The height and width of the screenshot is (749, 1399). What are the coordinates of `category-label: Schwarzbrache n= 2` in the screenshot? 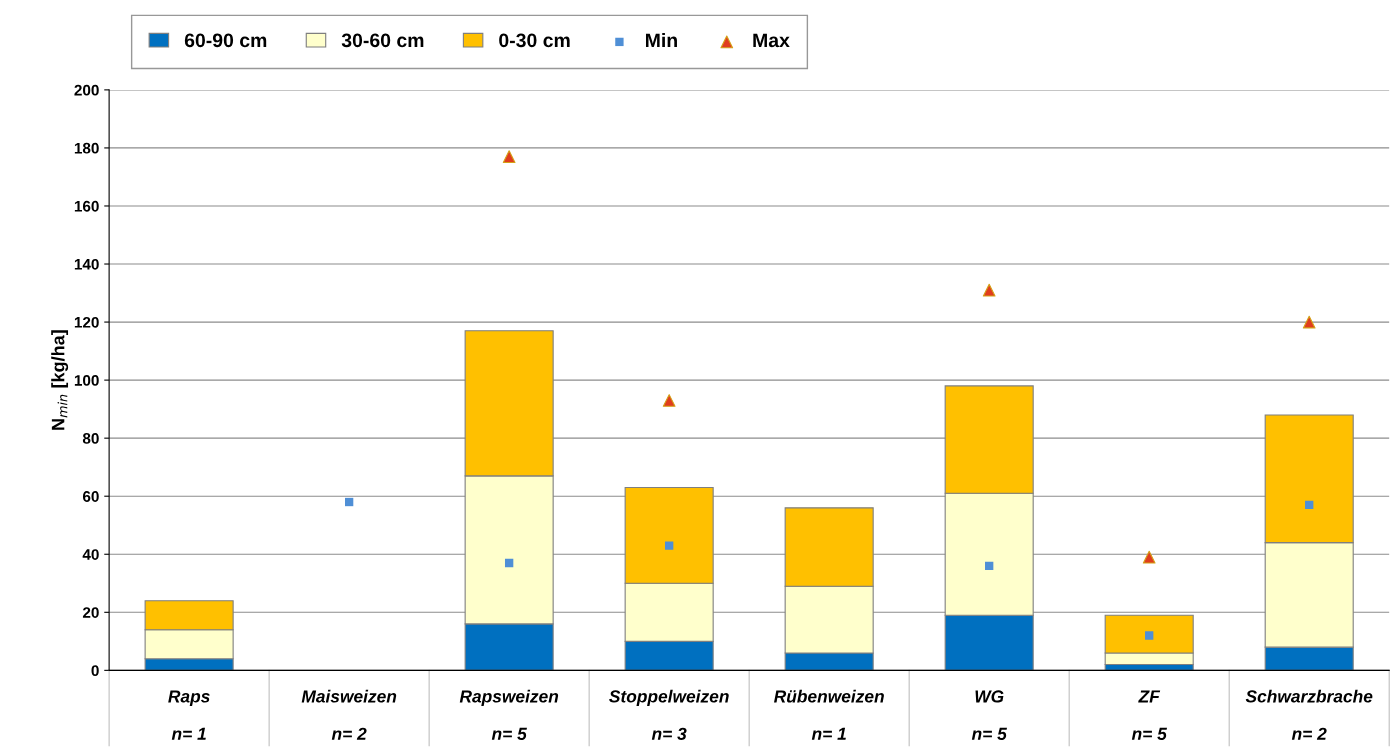 It's located at (1309, 714).